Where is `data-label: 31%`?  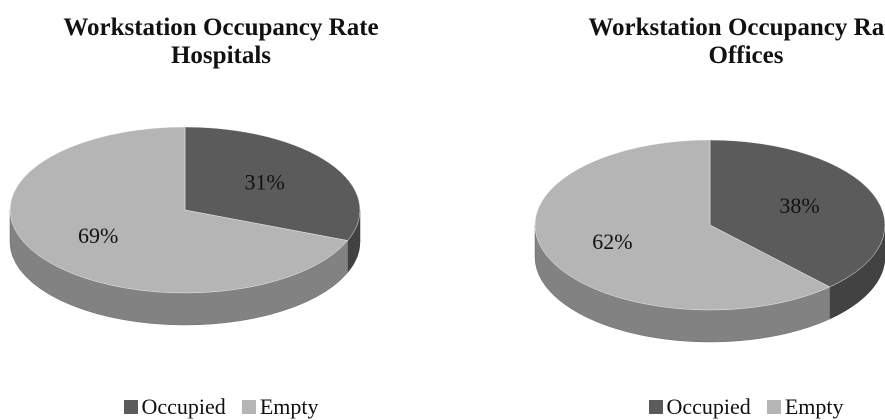 data-label: 31% is located at coordinates (264, 181).